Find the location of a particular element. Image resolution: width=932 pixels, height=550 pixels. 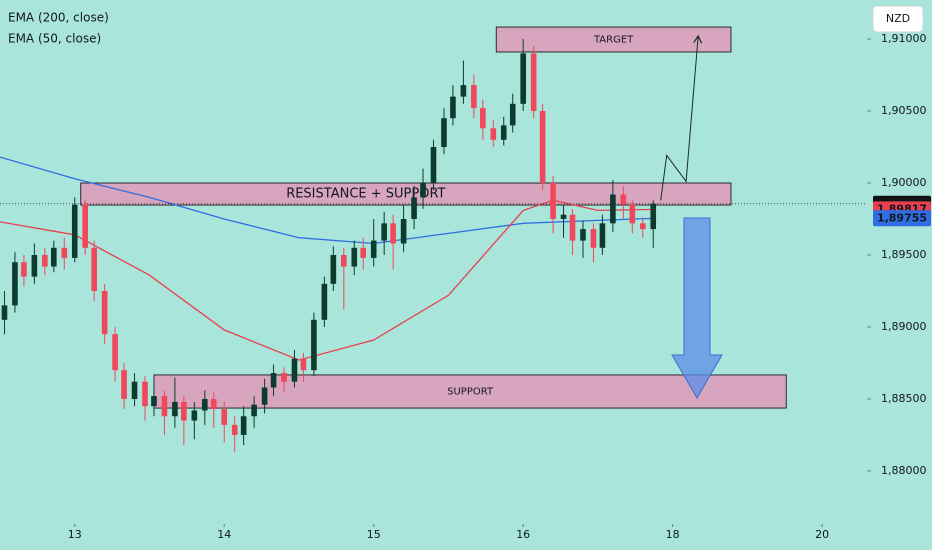

x-tick-label: 13 is located at coordinates (75, 534).